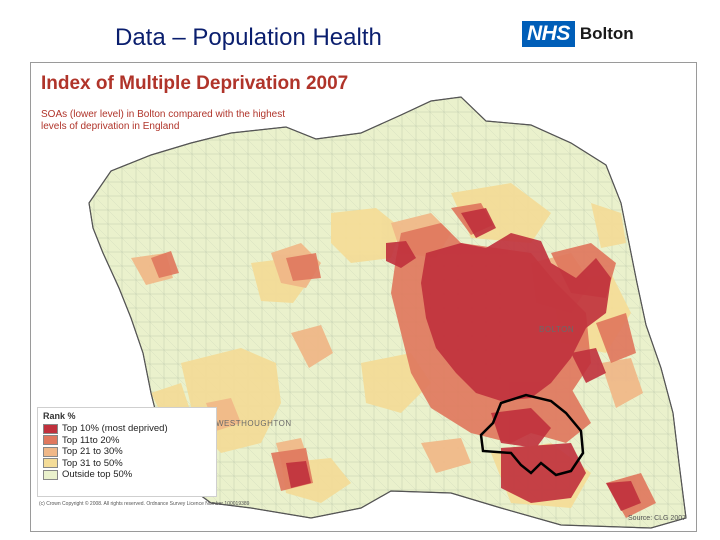 This screenshot has height=540, width=720. Describe the element at coordinates (92, 452) in the screenshot. I see `legend-label: Top 21 to 30%` at that location.